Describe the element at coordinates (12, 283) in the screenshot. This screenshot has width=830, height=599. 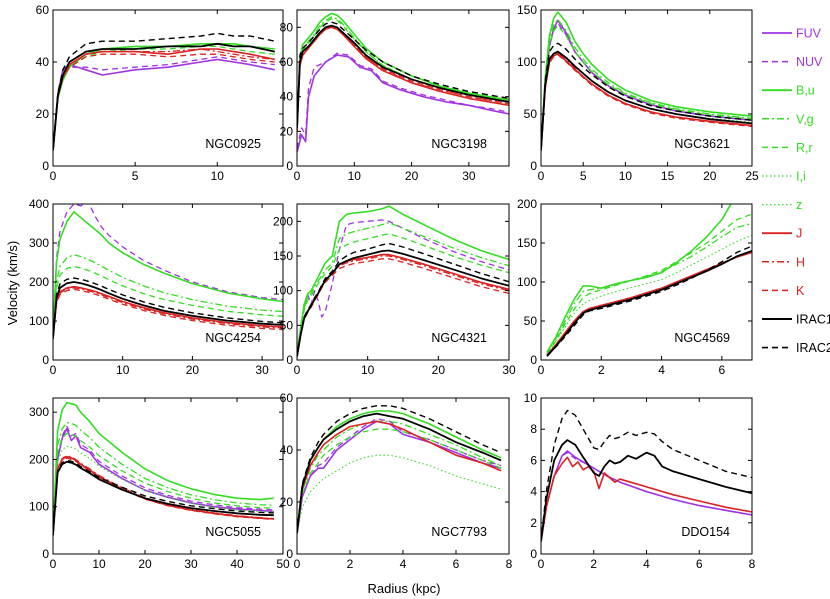
I see `y-axis-label: Velocity (km/s)` at that location.